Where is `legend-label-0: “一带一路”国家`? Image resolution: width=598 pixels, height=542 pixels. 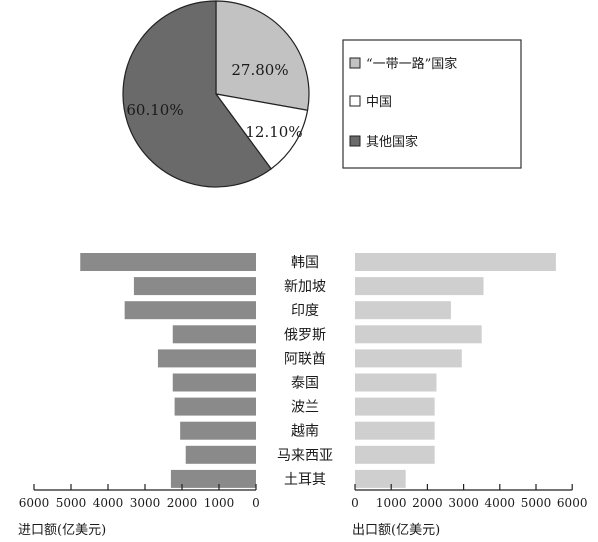
legend-label-0: “一带一路”国家 is located at coordinates (411, 64).